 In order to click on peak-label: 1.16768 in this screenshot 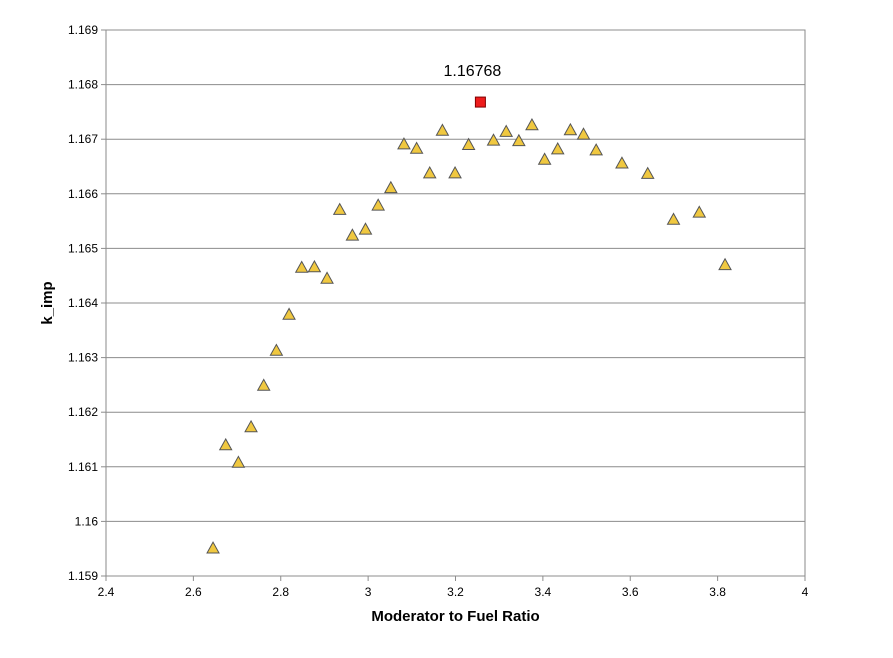, I will do `click(472, 71)`.